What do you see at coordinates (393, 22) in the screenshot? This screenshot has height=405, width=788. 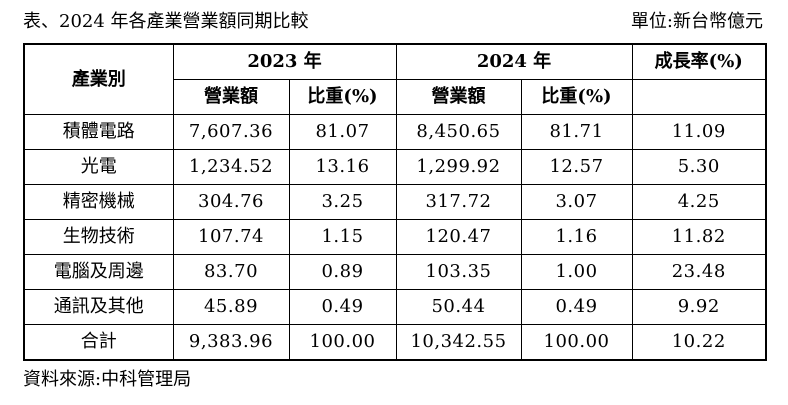 I see `table-caption: 表、2024 年各產業營業額同期比較 單位:新台幣億元` at bounding box center [393, 22].